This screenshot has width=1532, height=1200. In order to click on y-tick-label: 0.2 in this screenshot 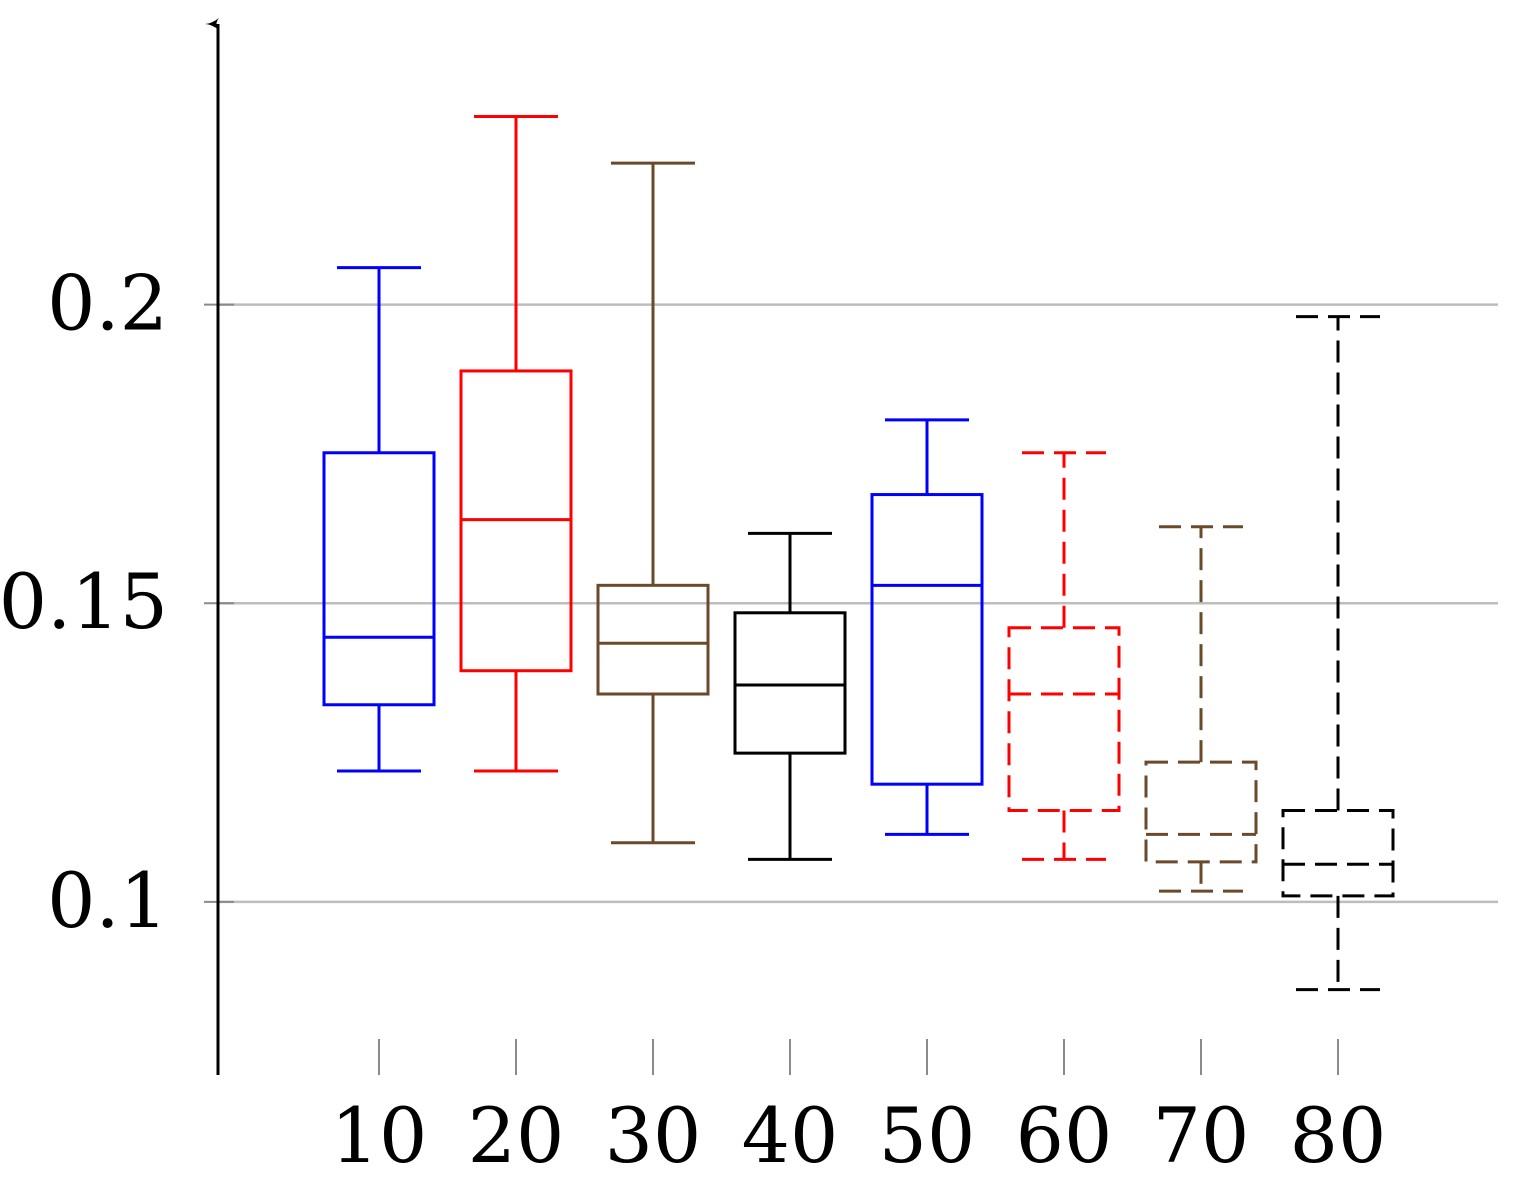, I will do `click(107, 303)`.